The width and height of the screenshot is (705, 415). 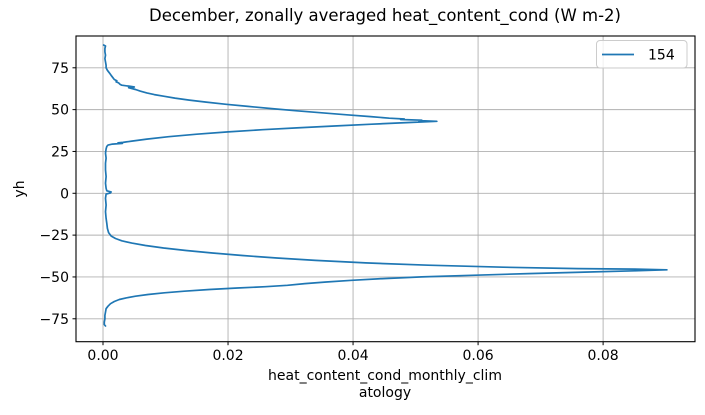 I want to click on y-tick-label: −25, so click(x=54, y=236).